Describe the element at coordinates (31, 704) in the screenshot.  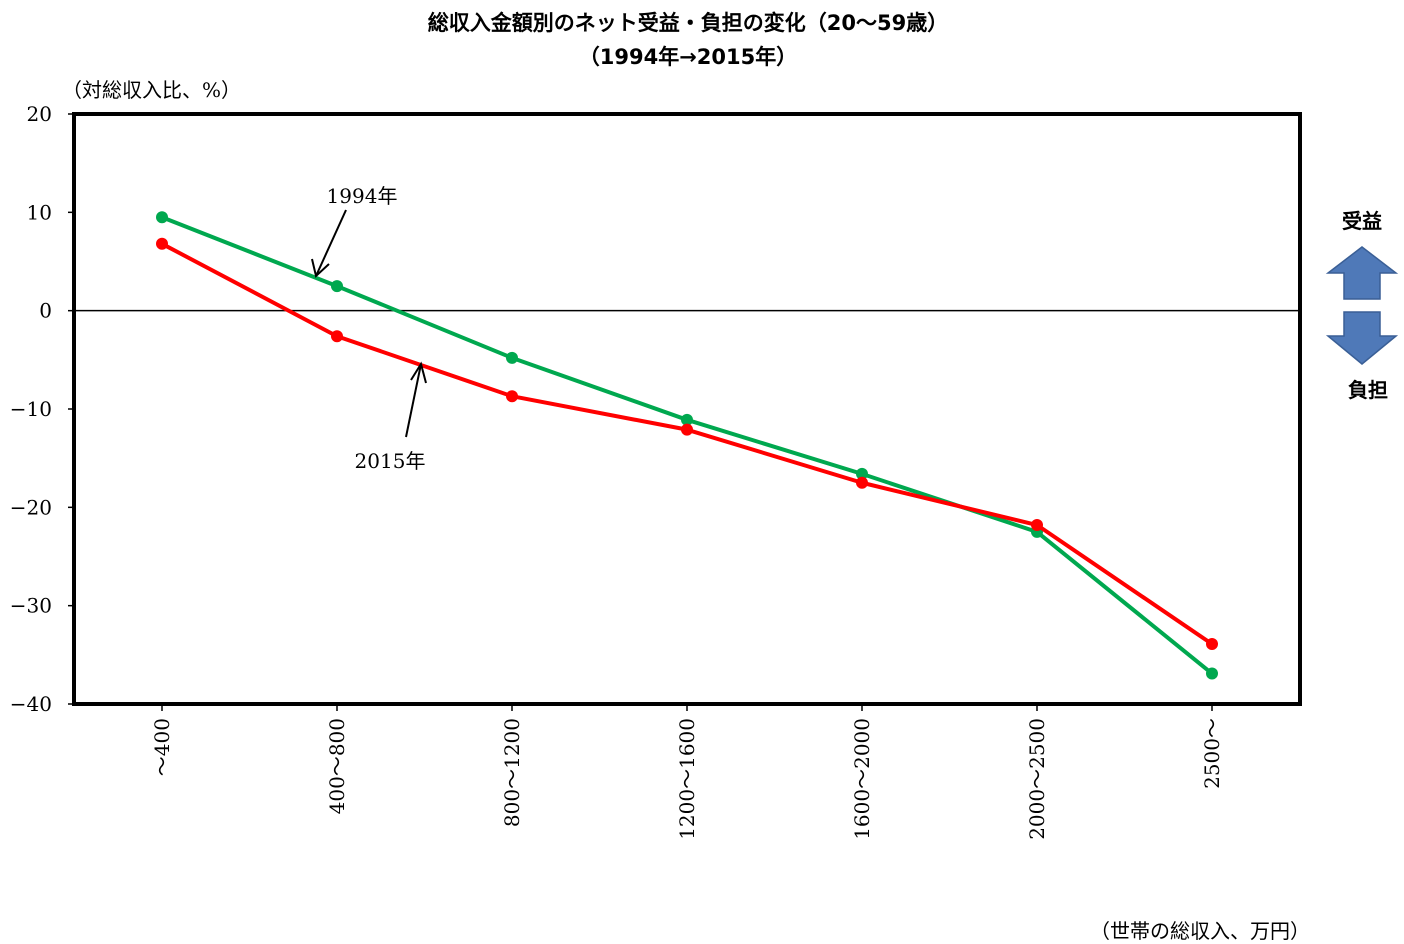
I see `y-tick-label: −40` at that location.